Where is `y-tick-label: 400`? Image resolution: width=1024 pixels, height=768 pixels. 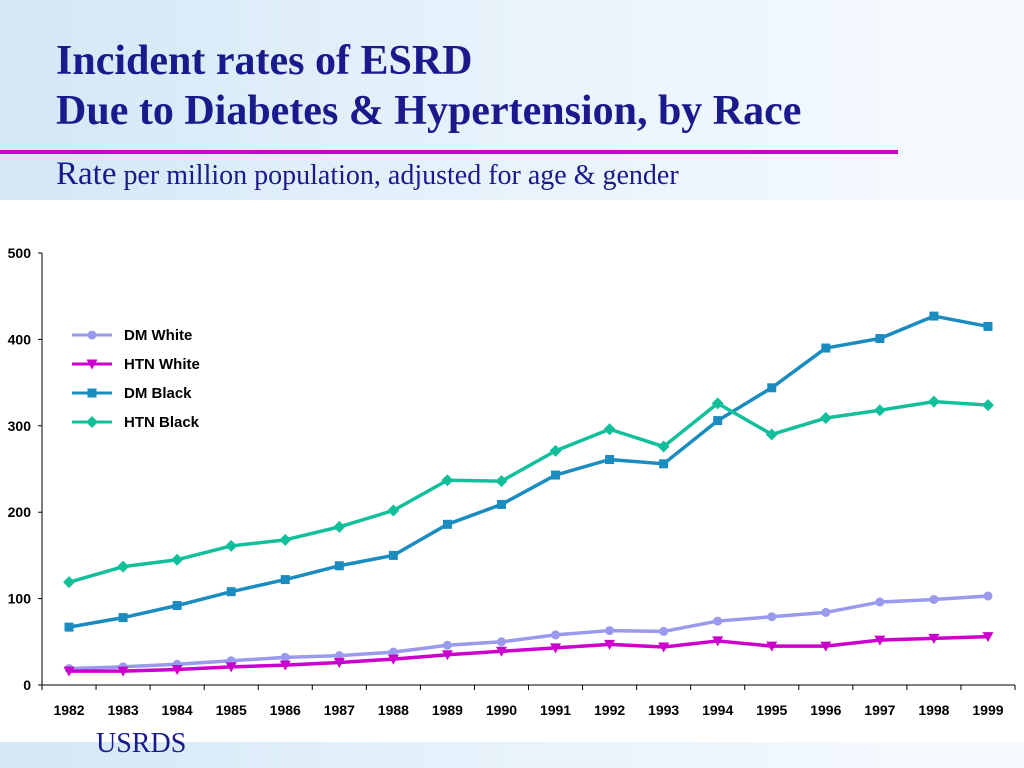
y-tick-label: 400 is located at coordinates (20, 339).